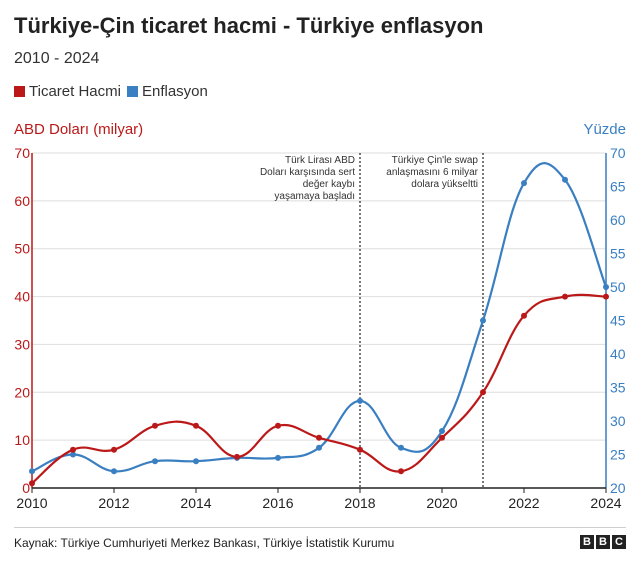 Image resolution: width=640 pixels, height=565 pixels. What do you see at coordinates (618, 321) in the screenshot?
I see `right-tick-label: 45` at bounding box center [618, 321].